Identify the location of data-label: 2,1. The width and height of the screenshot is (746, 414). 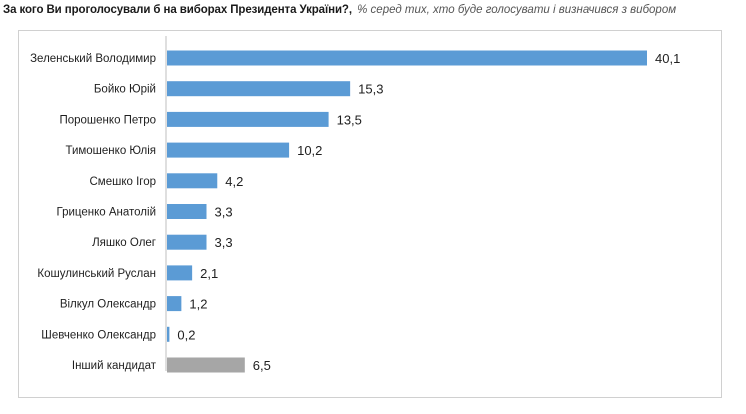
(209, 273).